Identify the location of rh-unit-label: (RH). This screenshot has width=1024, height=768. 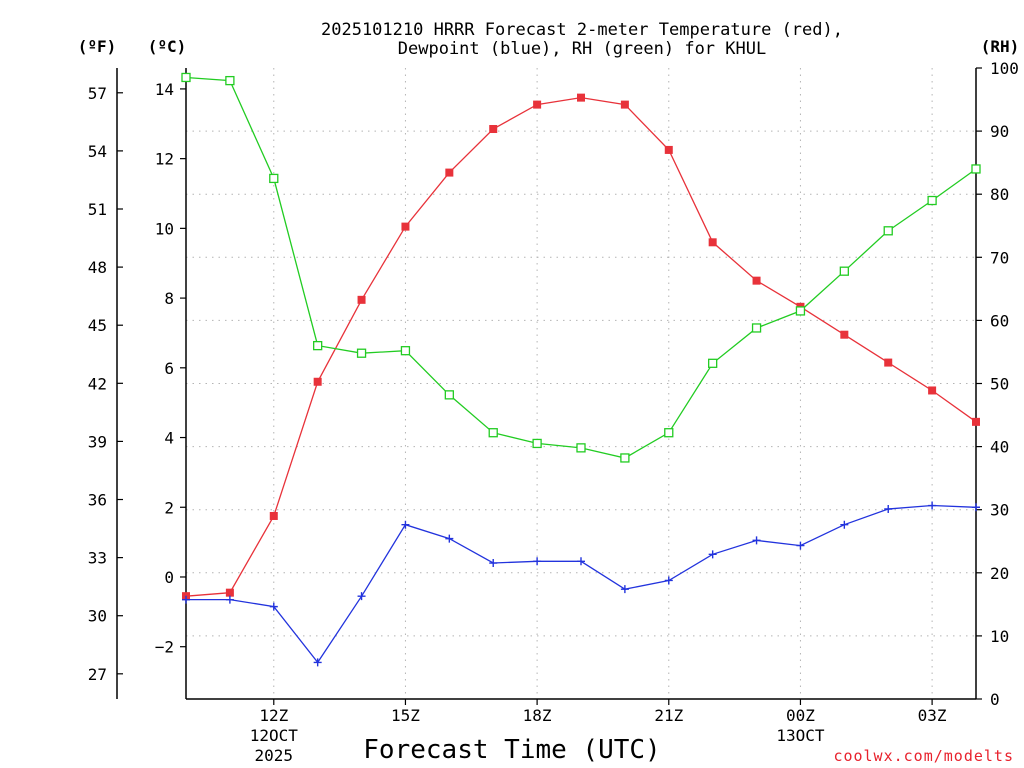
(1000, 46).